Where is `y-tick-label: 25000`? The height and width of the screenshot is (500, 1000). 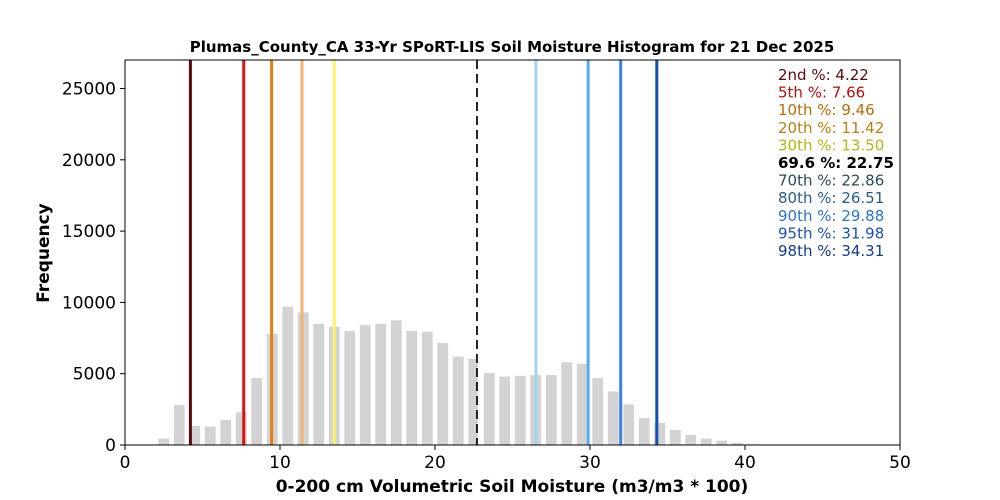
y-tick-label: 25000 is located at coordinates (89, 90).